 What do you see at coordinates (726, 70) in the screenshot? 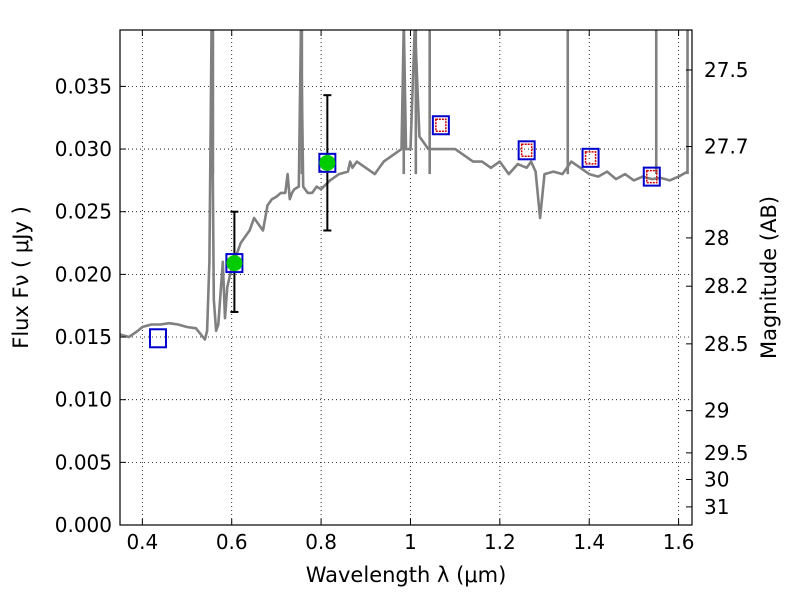
I see `y2-tick-label: 27.5` at bounding box center [726, 70].